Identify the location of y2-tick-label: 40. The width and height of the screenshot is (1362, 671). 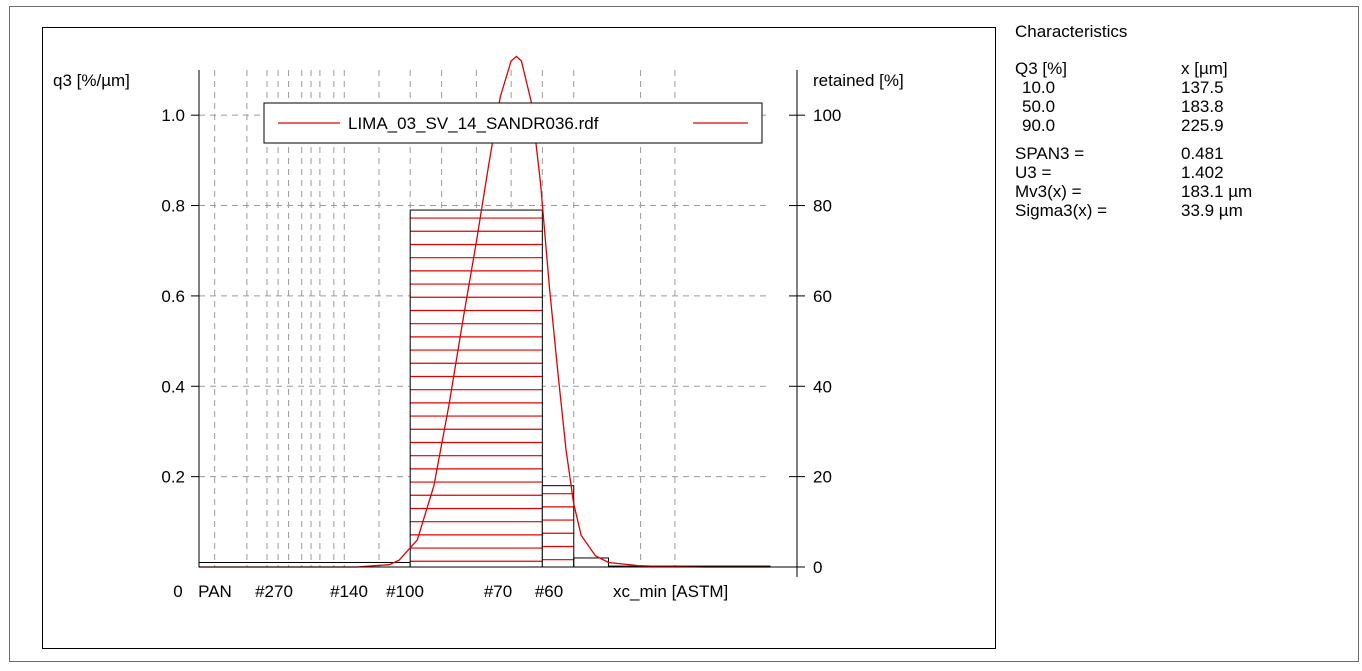
(822, 386).